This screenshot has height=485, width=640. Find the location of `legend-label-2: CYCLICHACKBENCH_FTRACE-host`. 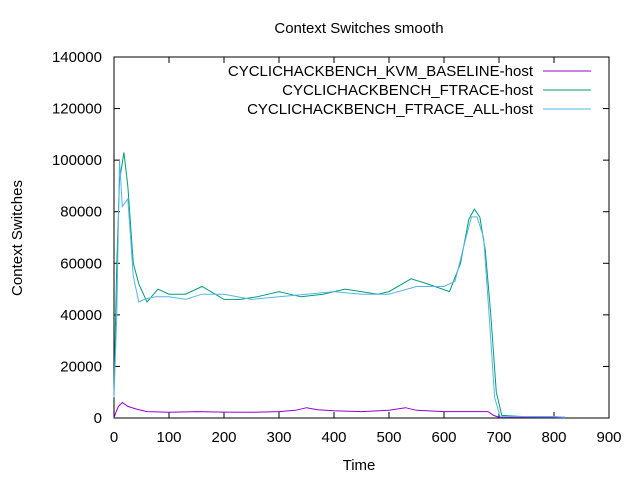

legend-label-2: CYCLICHACKBENCH_FTRACE-host is located at coordinates (408, 90).